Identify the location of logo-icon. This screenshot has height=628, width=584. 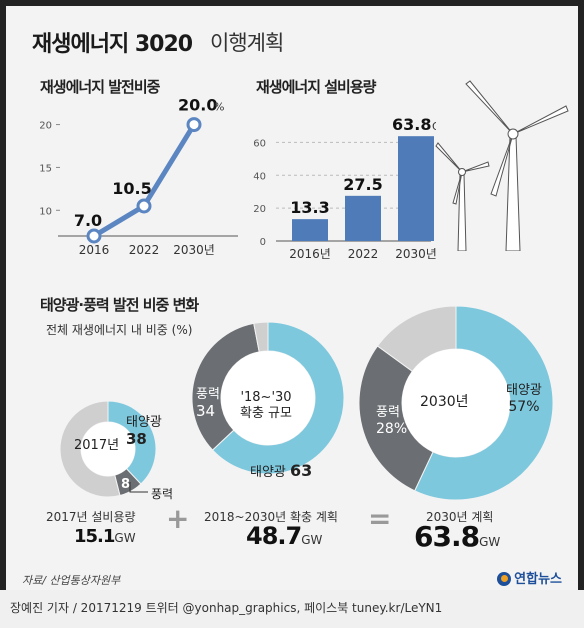
(504, 578).